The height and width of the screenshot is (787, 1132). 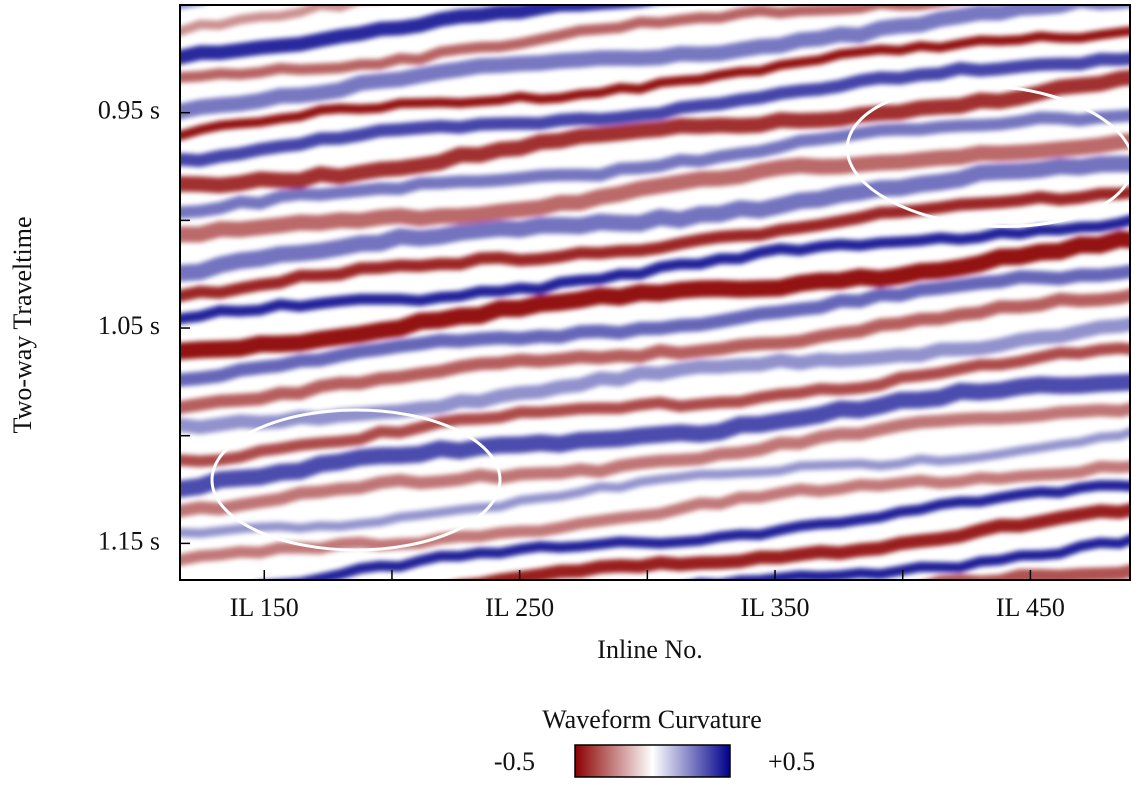 I want to click on x-tick-label: IL 150, so click(x=264, y=607).